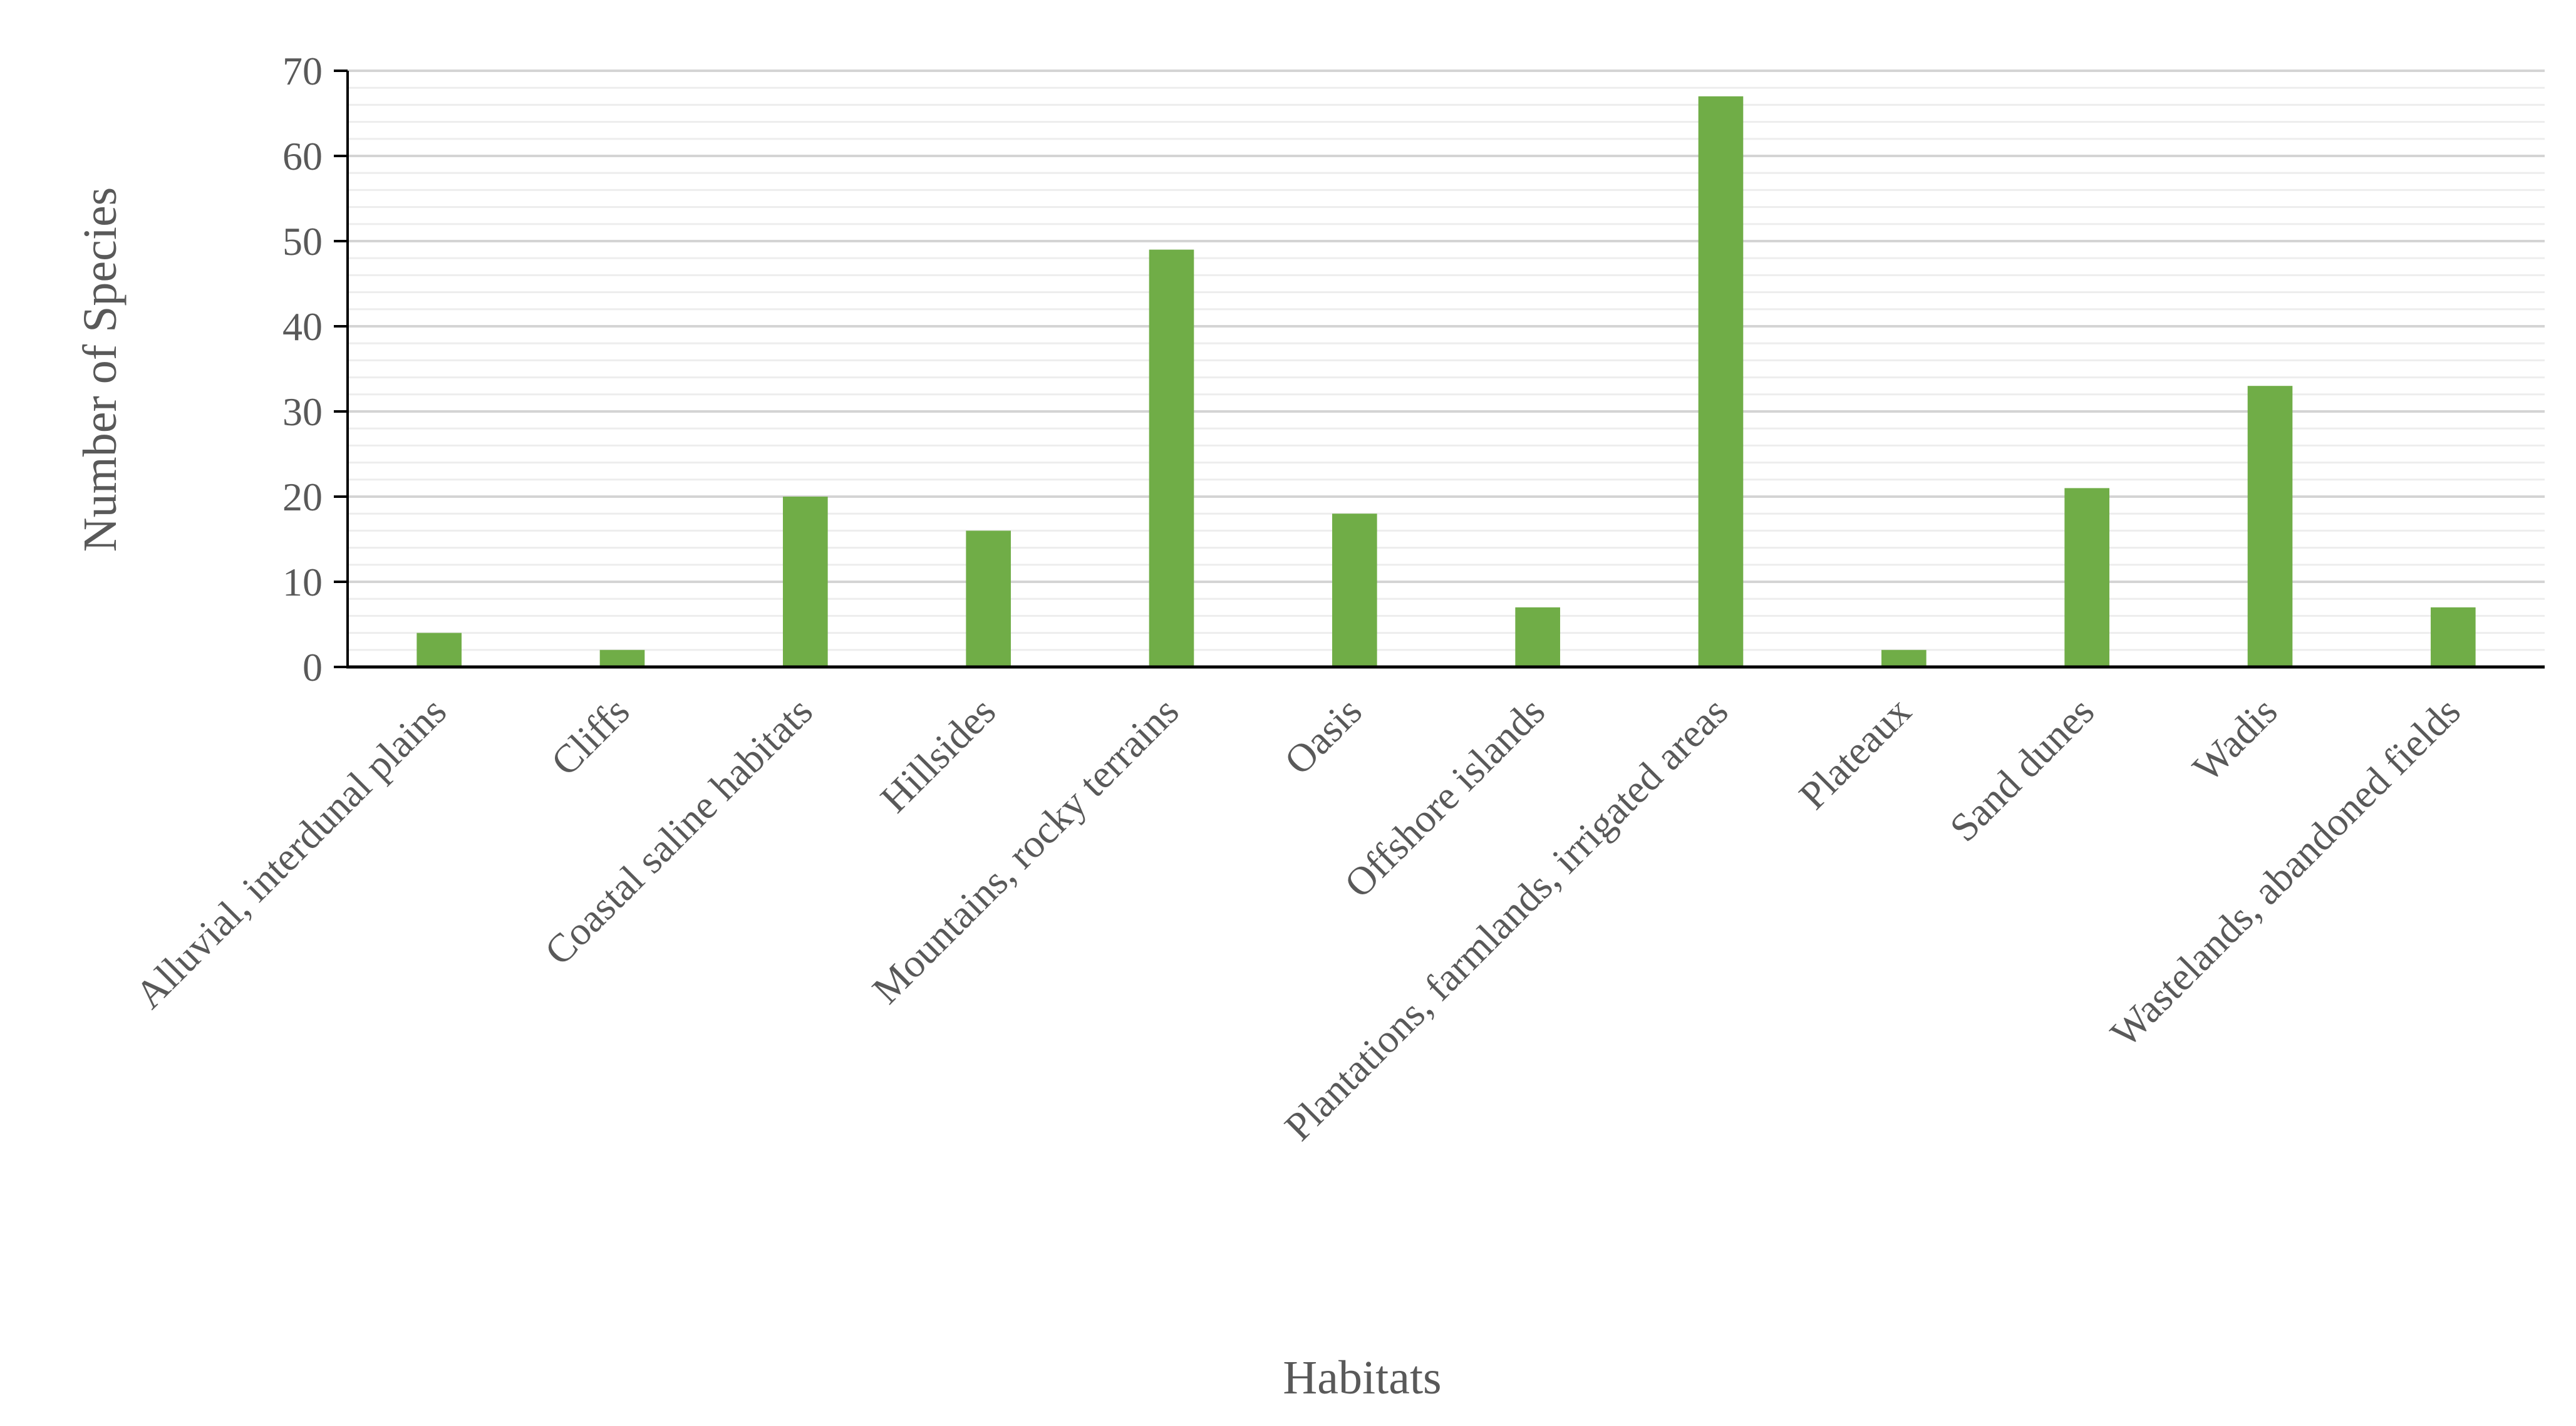 This screenshot has height=1426, width=2576. I want to click on x-tick-label: Mountains, rocky terrains, so click(1025, 850).